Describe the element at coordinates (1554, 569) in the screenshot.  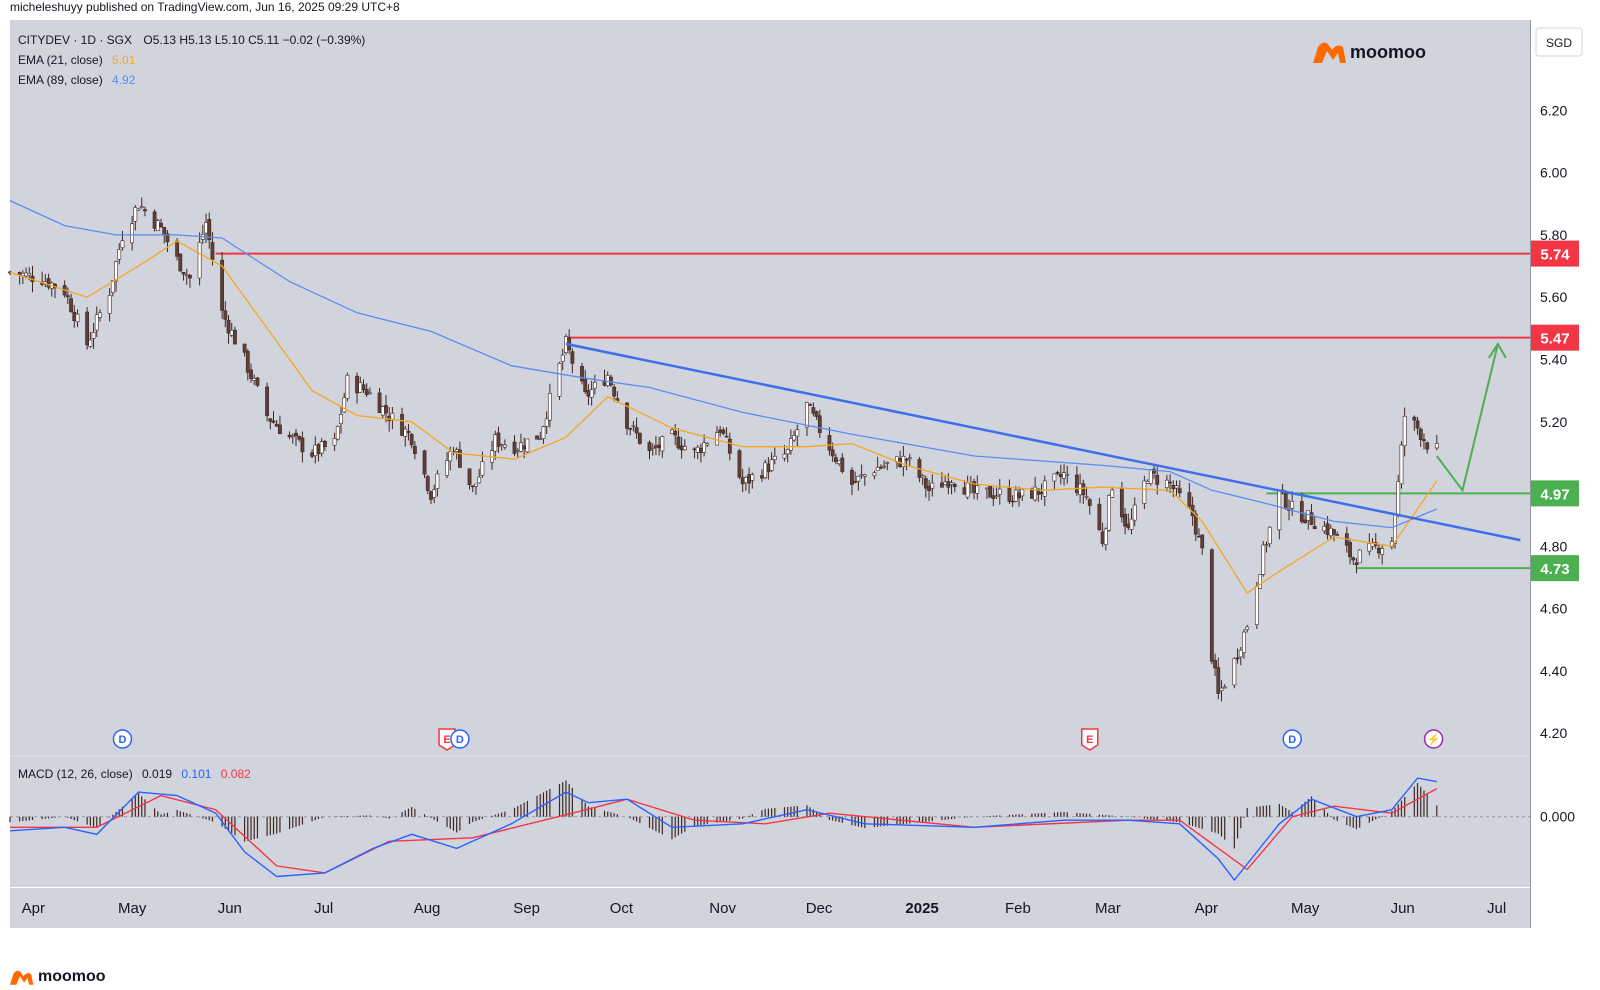
I see `support-level-badge-label: 4.73` at that location.